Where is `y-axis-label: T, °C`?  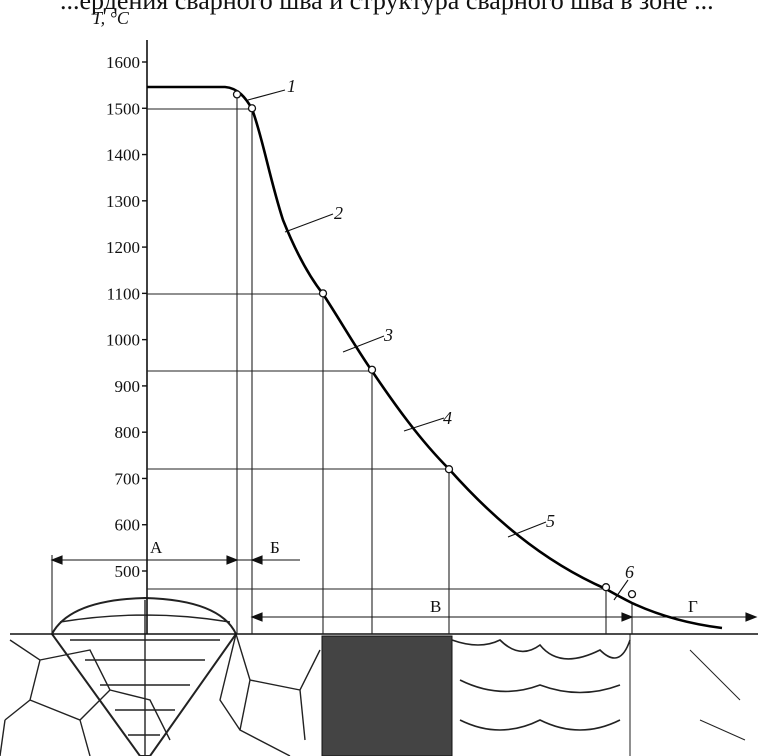
y-axis-label: T, °C is located at coordinates (111, 18).